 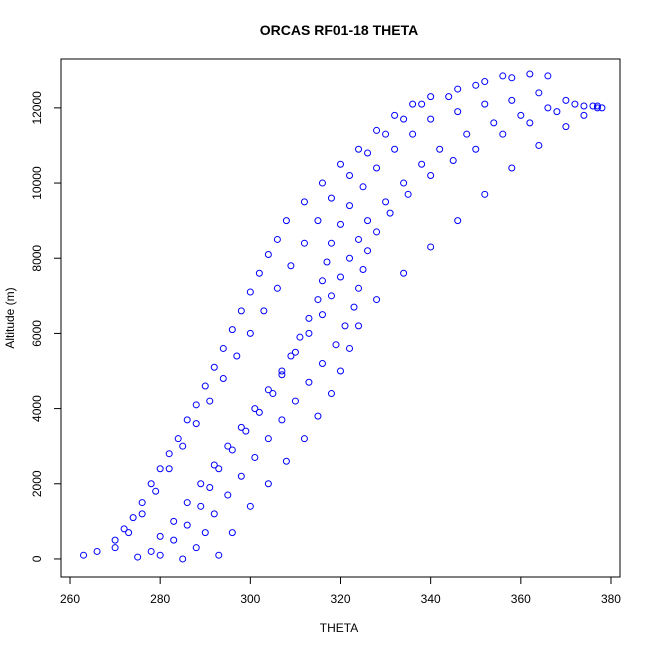 What do you see at coordinates (37, 108) in the screenshot?
I see `y-tick-label: 12000` at bounding box center [37, 108].